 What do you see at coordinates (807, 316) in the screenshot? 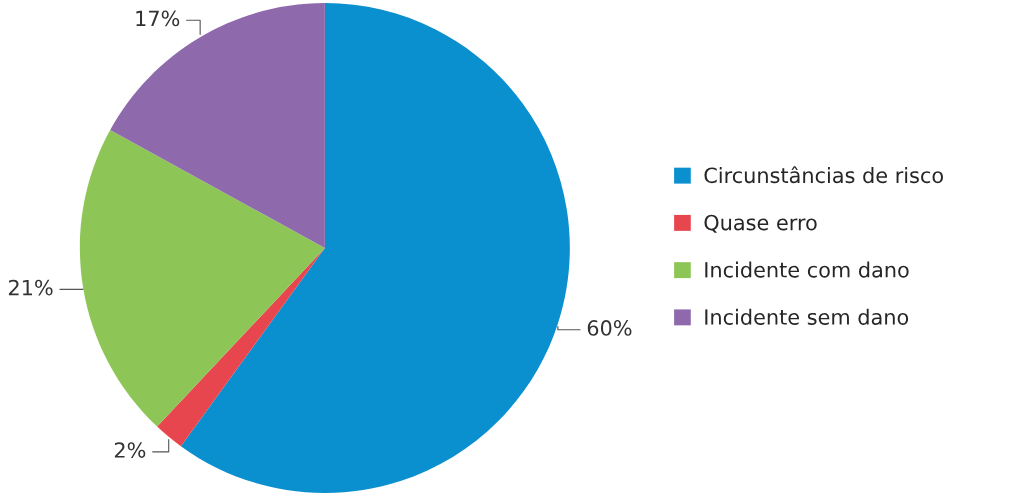
I see `legend-label: Incidente sem dano` at bounding box center [807, 316].